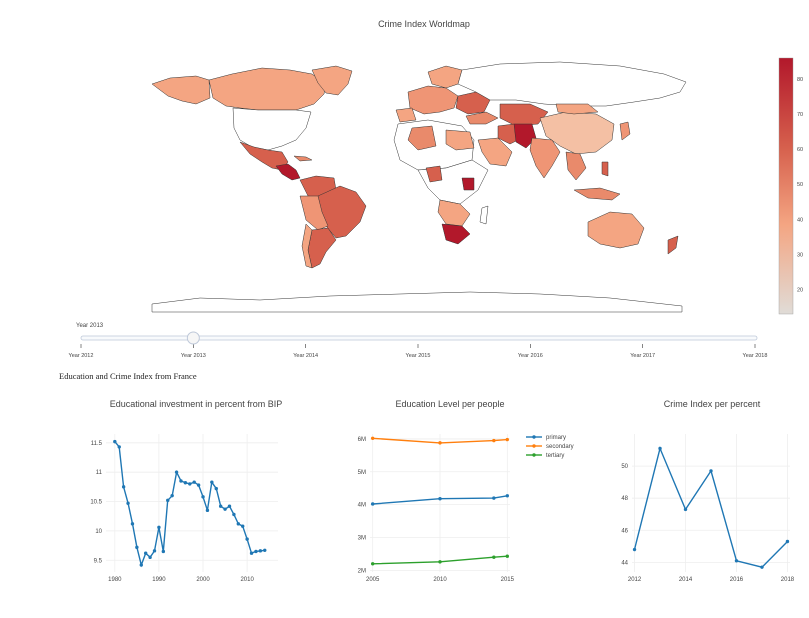  What do you see at coordinates (673, 245) in the screenshot?
I see `country-new-zealand` at bounding box center [673, 245].